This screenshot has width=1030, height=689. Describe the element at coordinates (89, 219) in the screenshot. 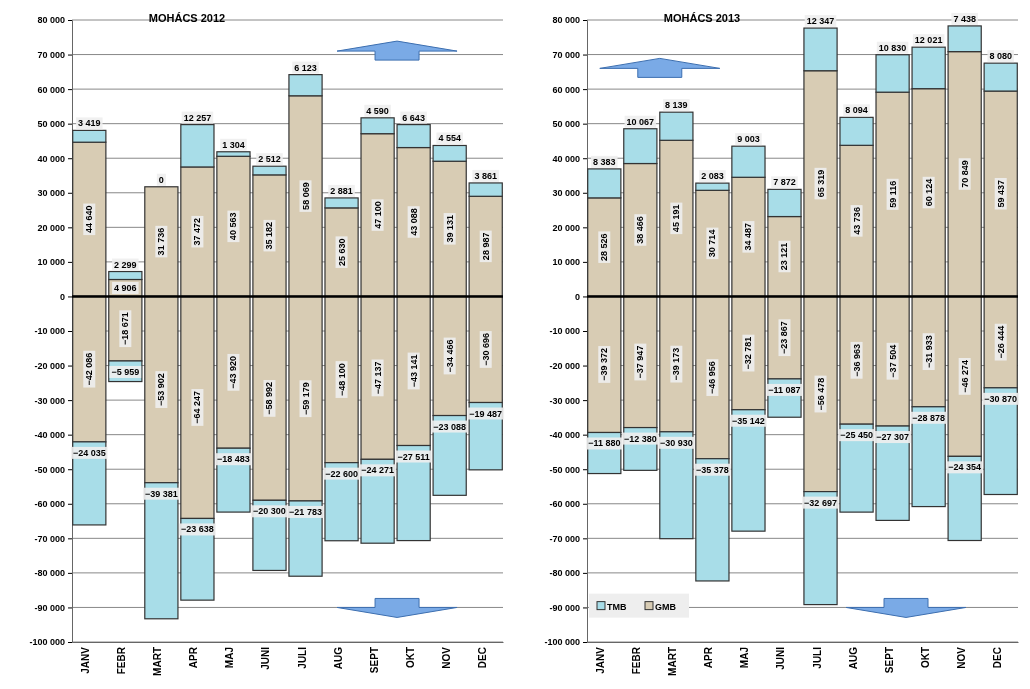

I see `data-label: 44 640` at that location.